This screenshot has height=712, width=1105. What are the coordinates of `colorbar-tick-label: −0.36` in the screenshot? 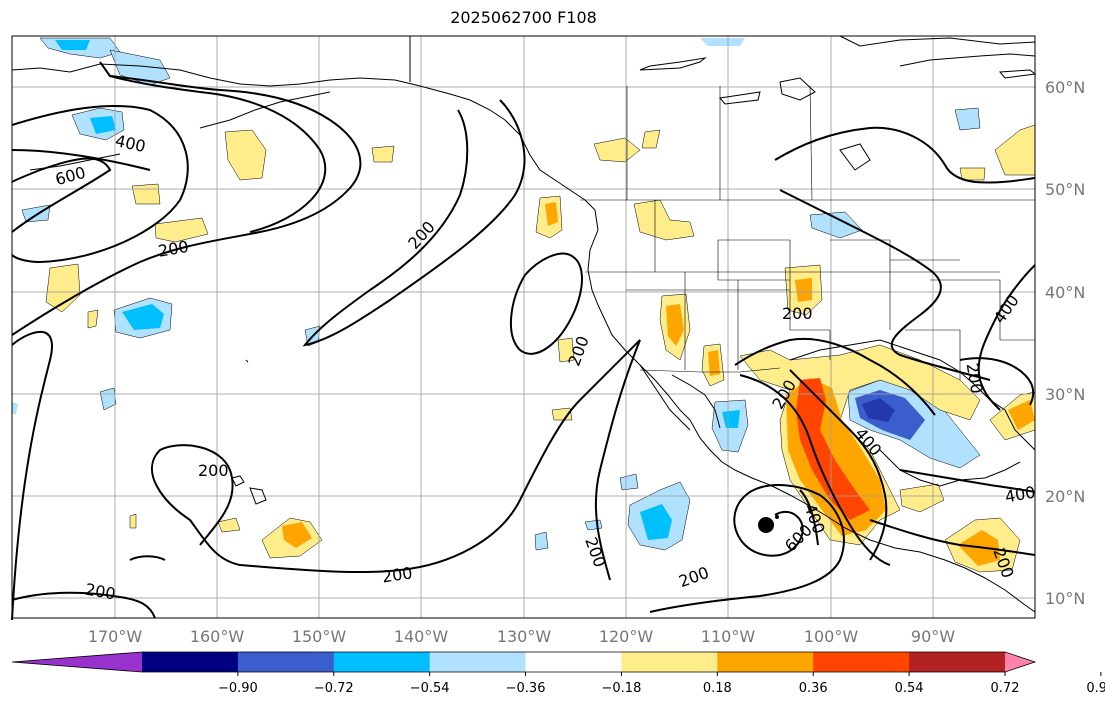 It's located at (526, 688).